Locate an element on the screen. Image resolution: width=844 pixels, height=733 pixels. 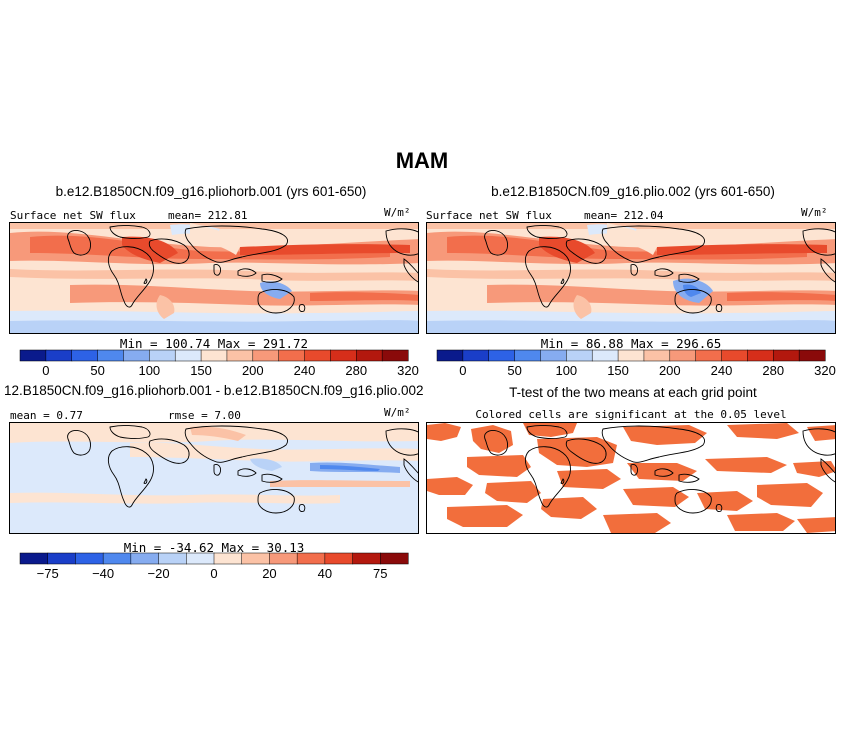
panel2-map is located at coordinates (631, 278).